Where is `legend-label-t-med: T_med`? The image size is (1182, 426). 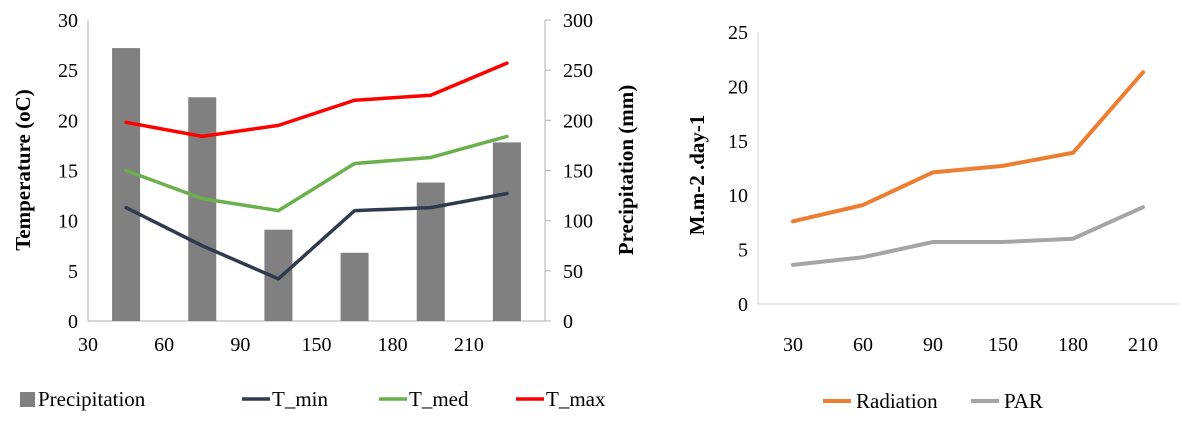 legend-label-t-med: T_med is located at coordinates (439, 399).